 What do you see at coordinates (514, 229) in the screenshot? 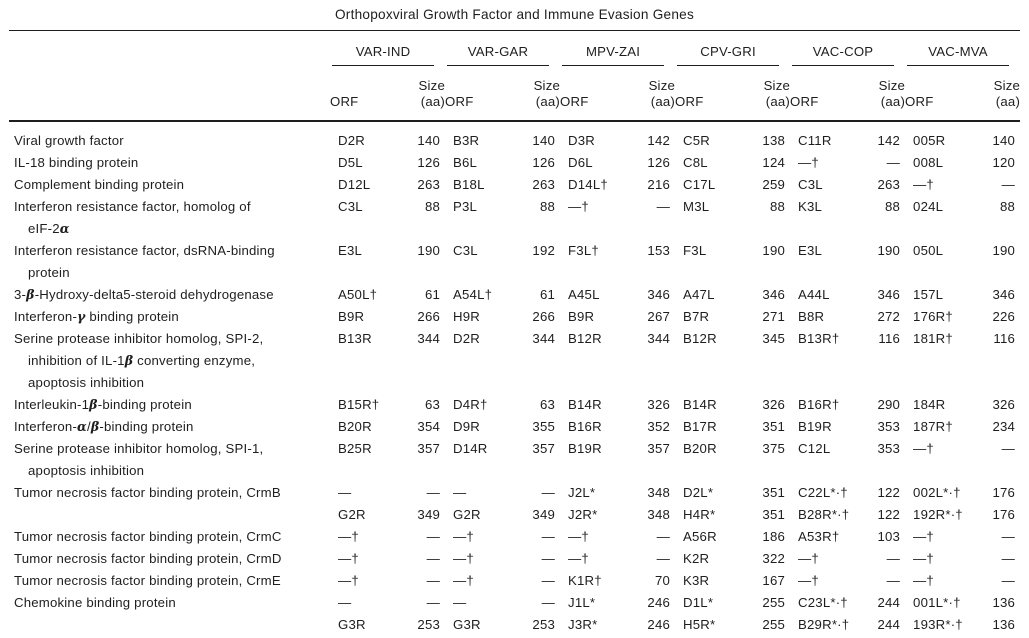
I see `table-row: eIF-2α` at bounding box center [514, 229].